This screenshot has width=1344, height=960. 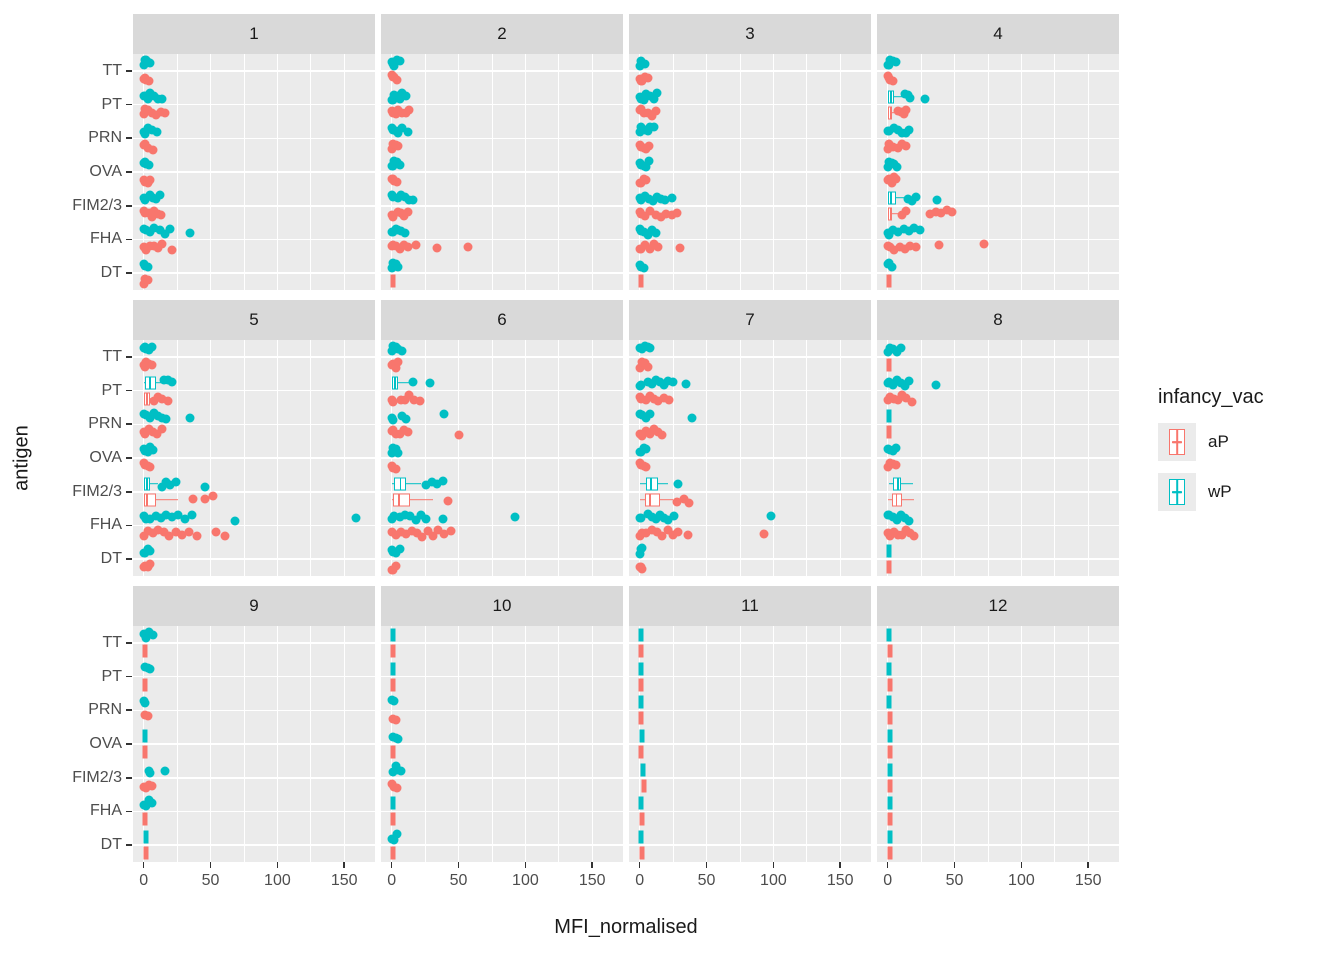 I want to click on x-tick-label: 150, so click(x=592, y=880).